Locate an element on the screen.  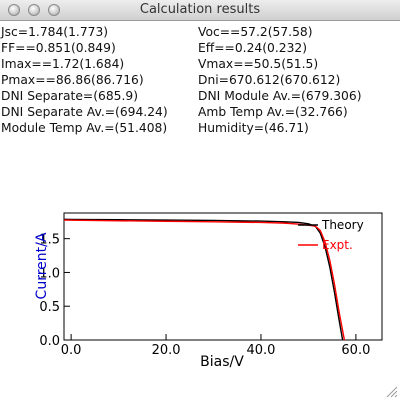
y-axis-label: Current/A is located at coordinates (42, 265).